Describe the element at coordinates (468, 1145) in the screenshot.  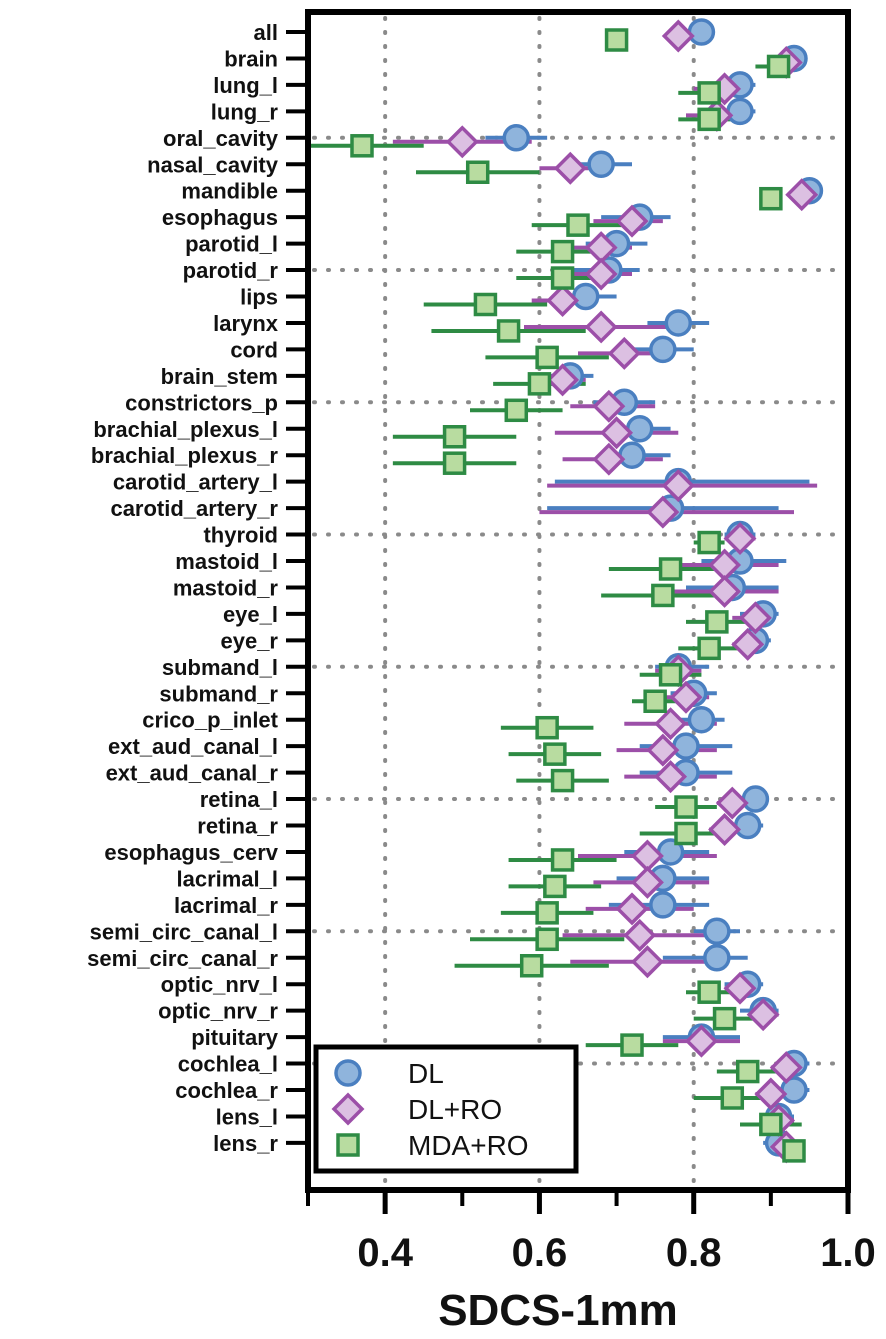
I see `legend-label-mda-ro: MDA+RO` at that location.